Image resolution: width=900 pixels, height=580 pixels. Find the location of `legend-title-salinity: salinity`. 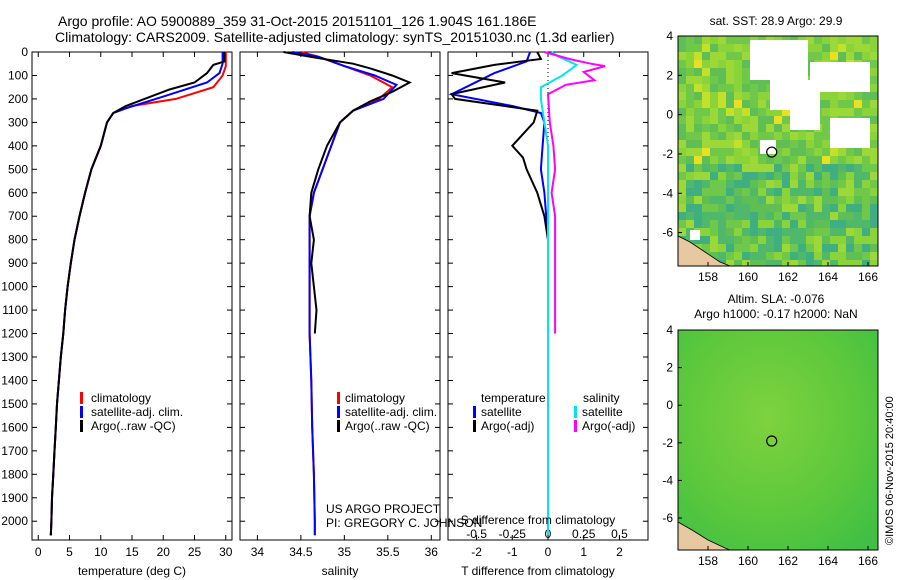

legend-title-salinity: salinity is located at coordinates (601, 398).